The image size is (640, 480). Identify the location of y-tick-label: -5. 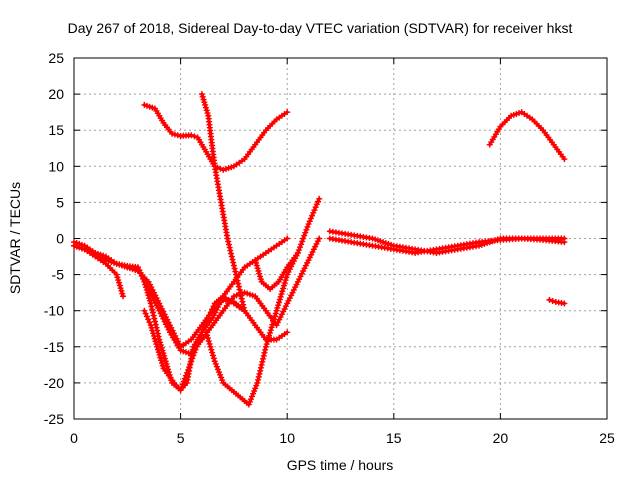
(58, 275).